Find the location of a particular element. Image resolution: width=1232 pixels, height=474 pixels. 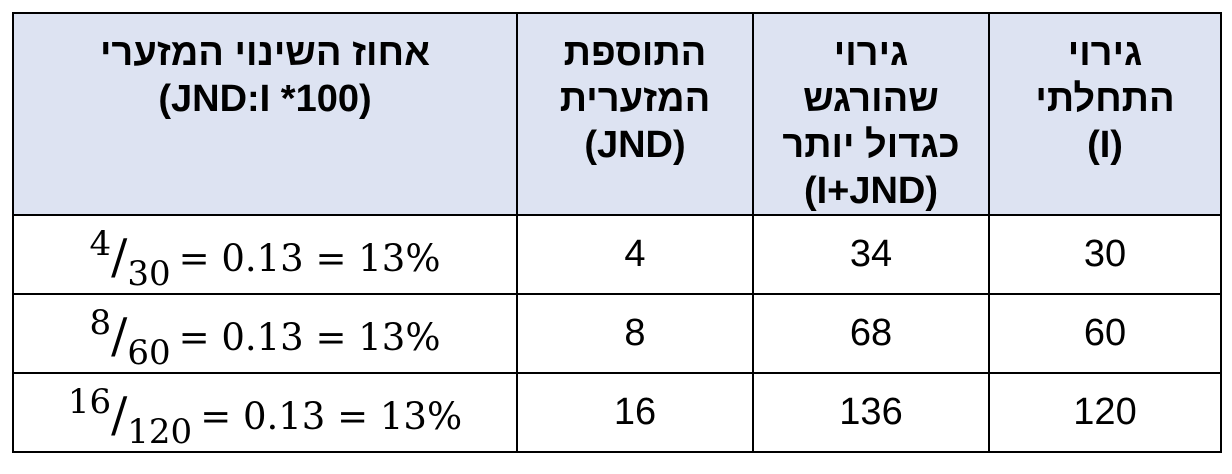

cell-jnd: 16 is located at coordinates (635, 412).